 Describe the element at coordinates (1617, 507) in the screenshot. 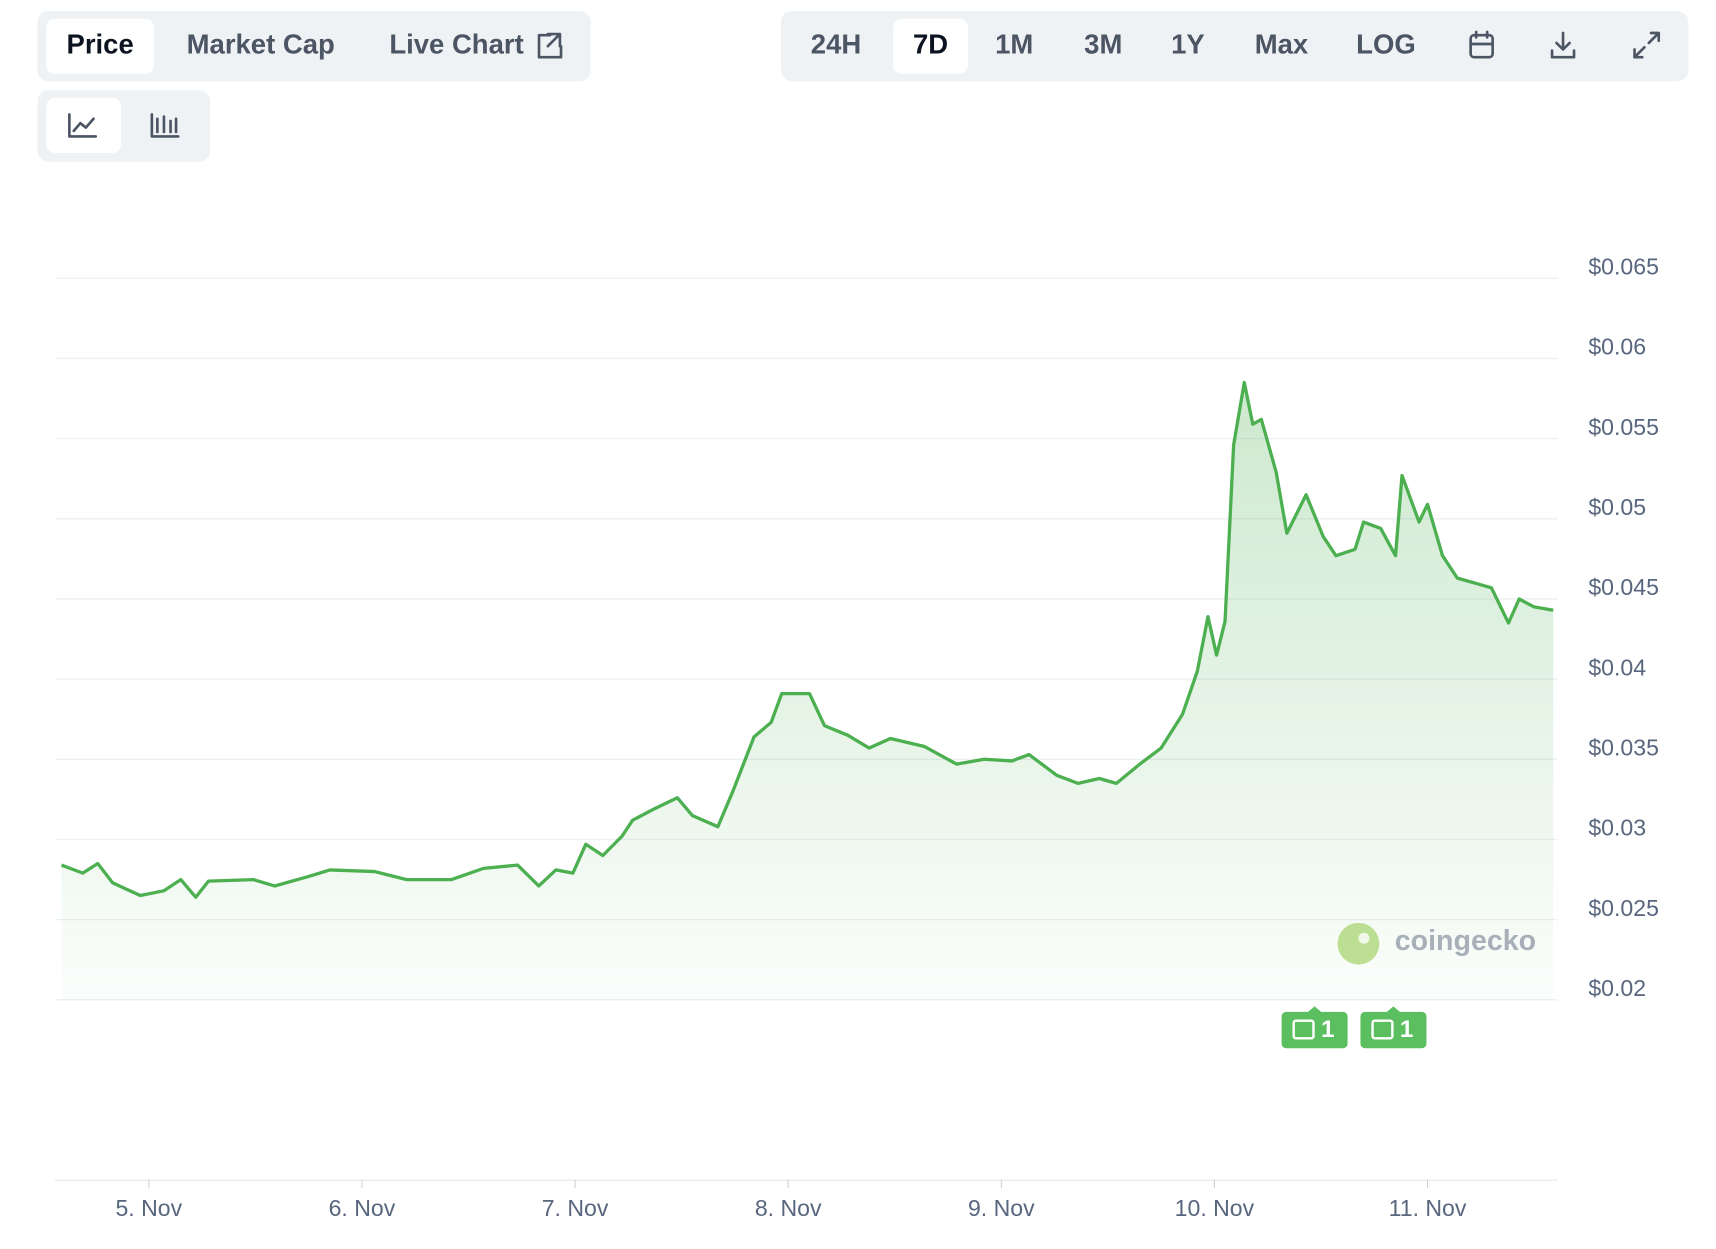

I see `y-tick-label: $0.05` at that location.